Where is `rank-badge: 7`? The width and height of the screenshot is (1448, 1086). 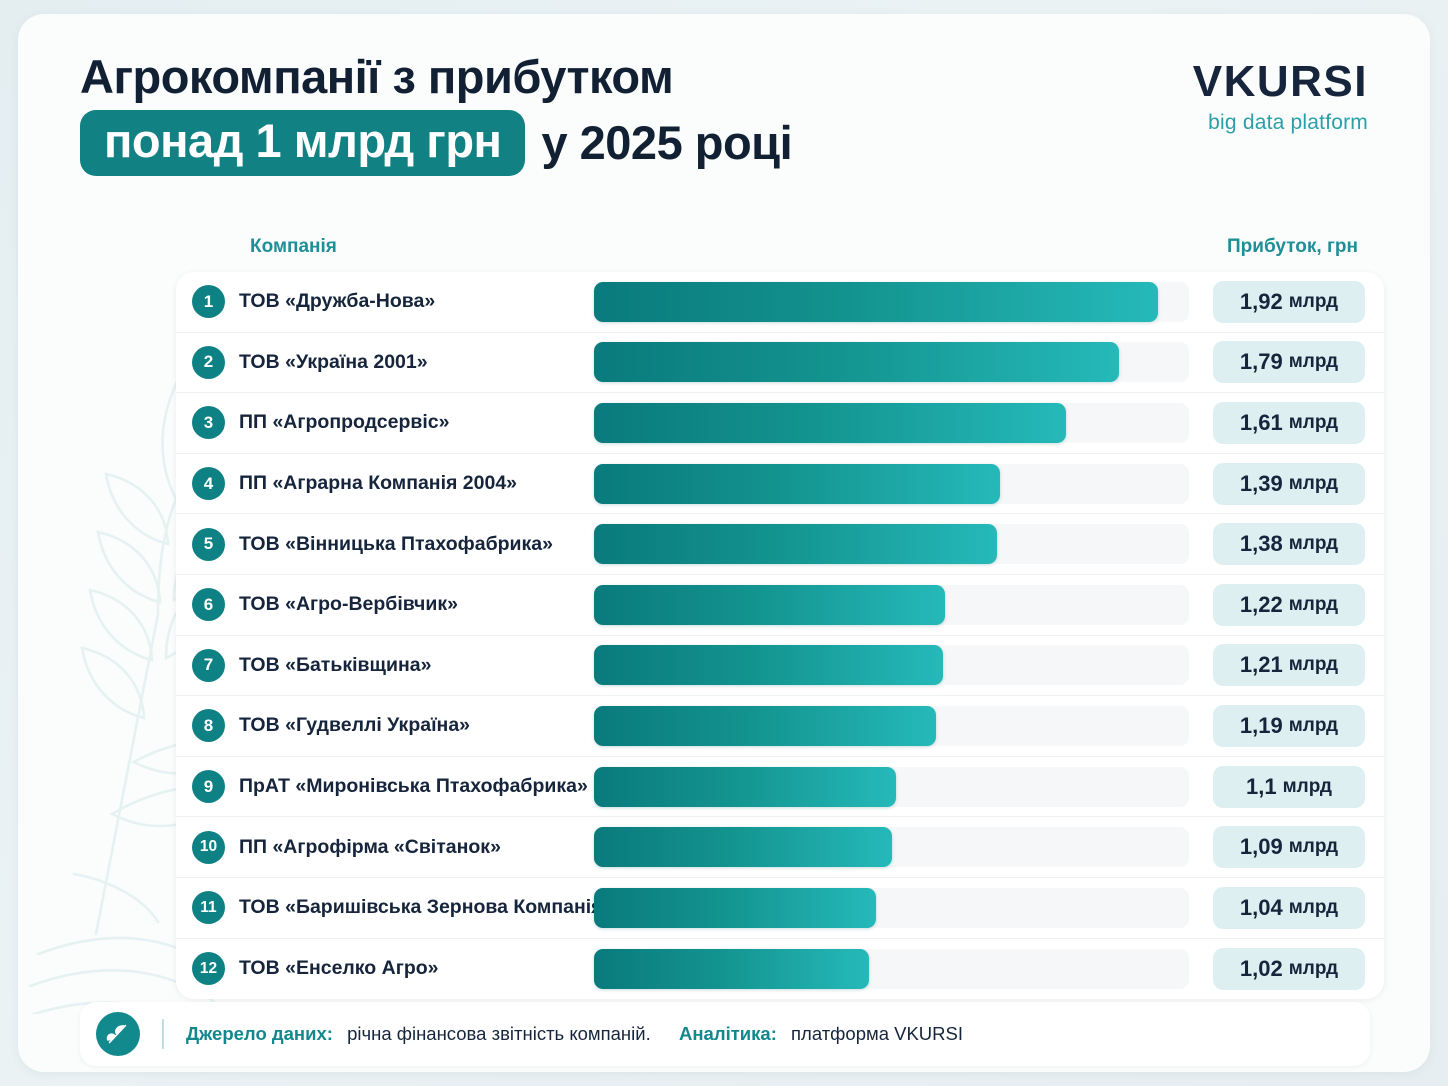 rank-badge: 7 is located at coordinates (208, 665).